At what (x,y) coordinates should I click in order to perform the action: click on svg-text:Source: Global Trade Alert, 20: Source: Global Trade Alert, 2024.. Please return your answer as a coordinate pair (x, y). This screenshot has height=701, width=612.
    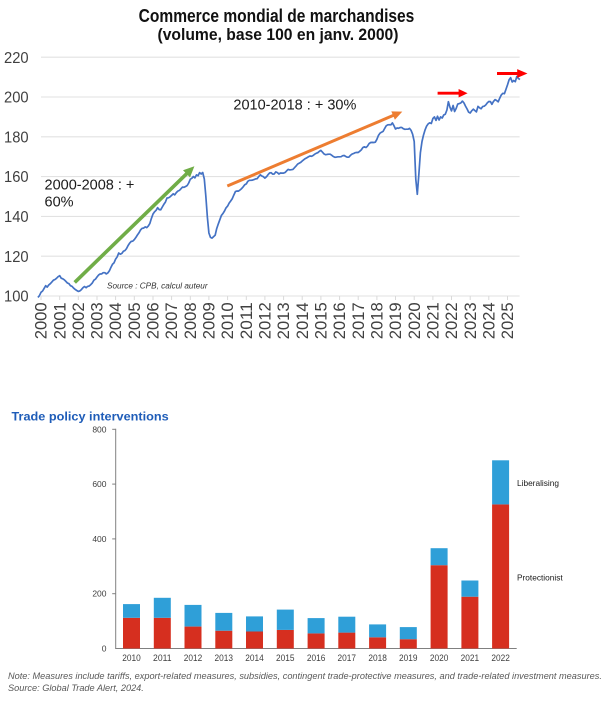
    Looking at the image, I should click on (76, 688).